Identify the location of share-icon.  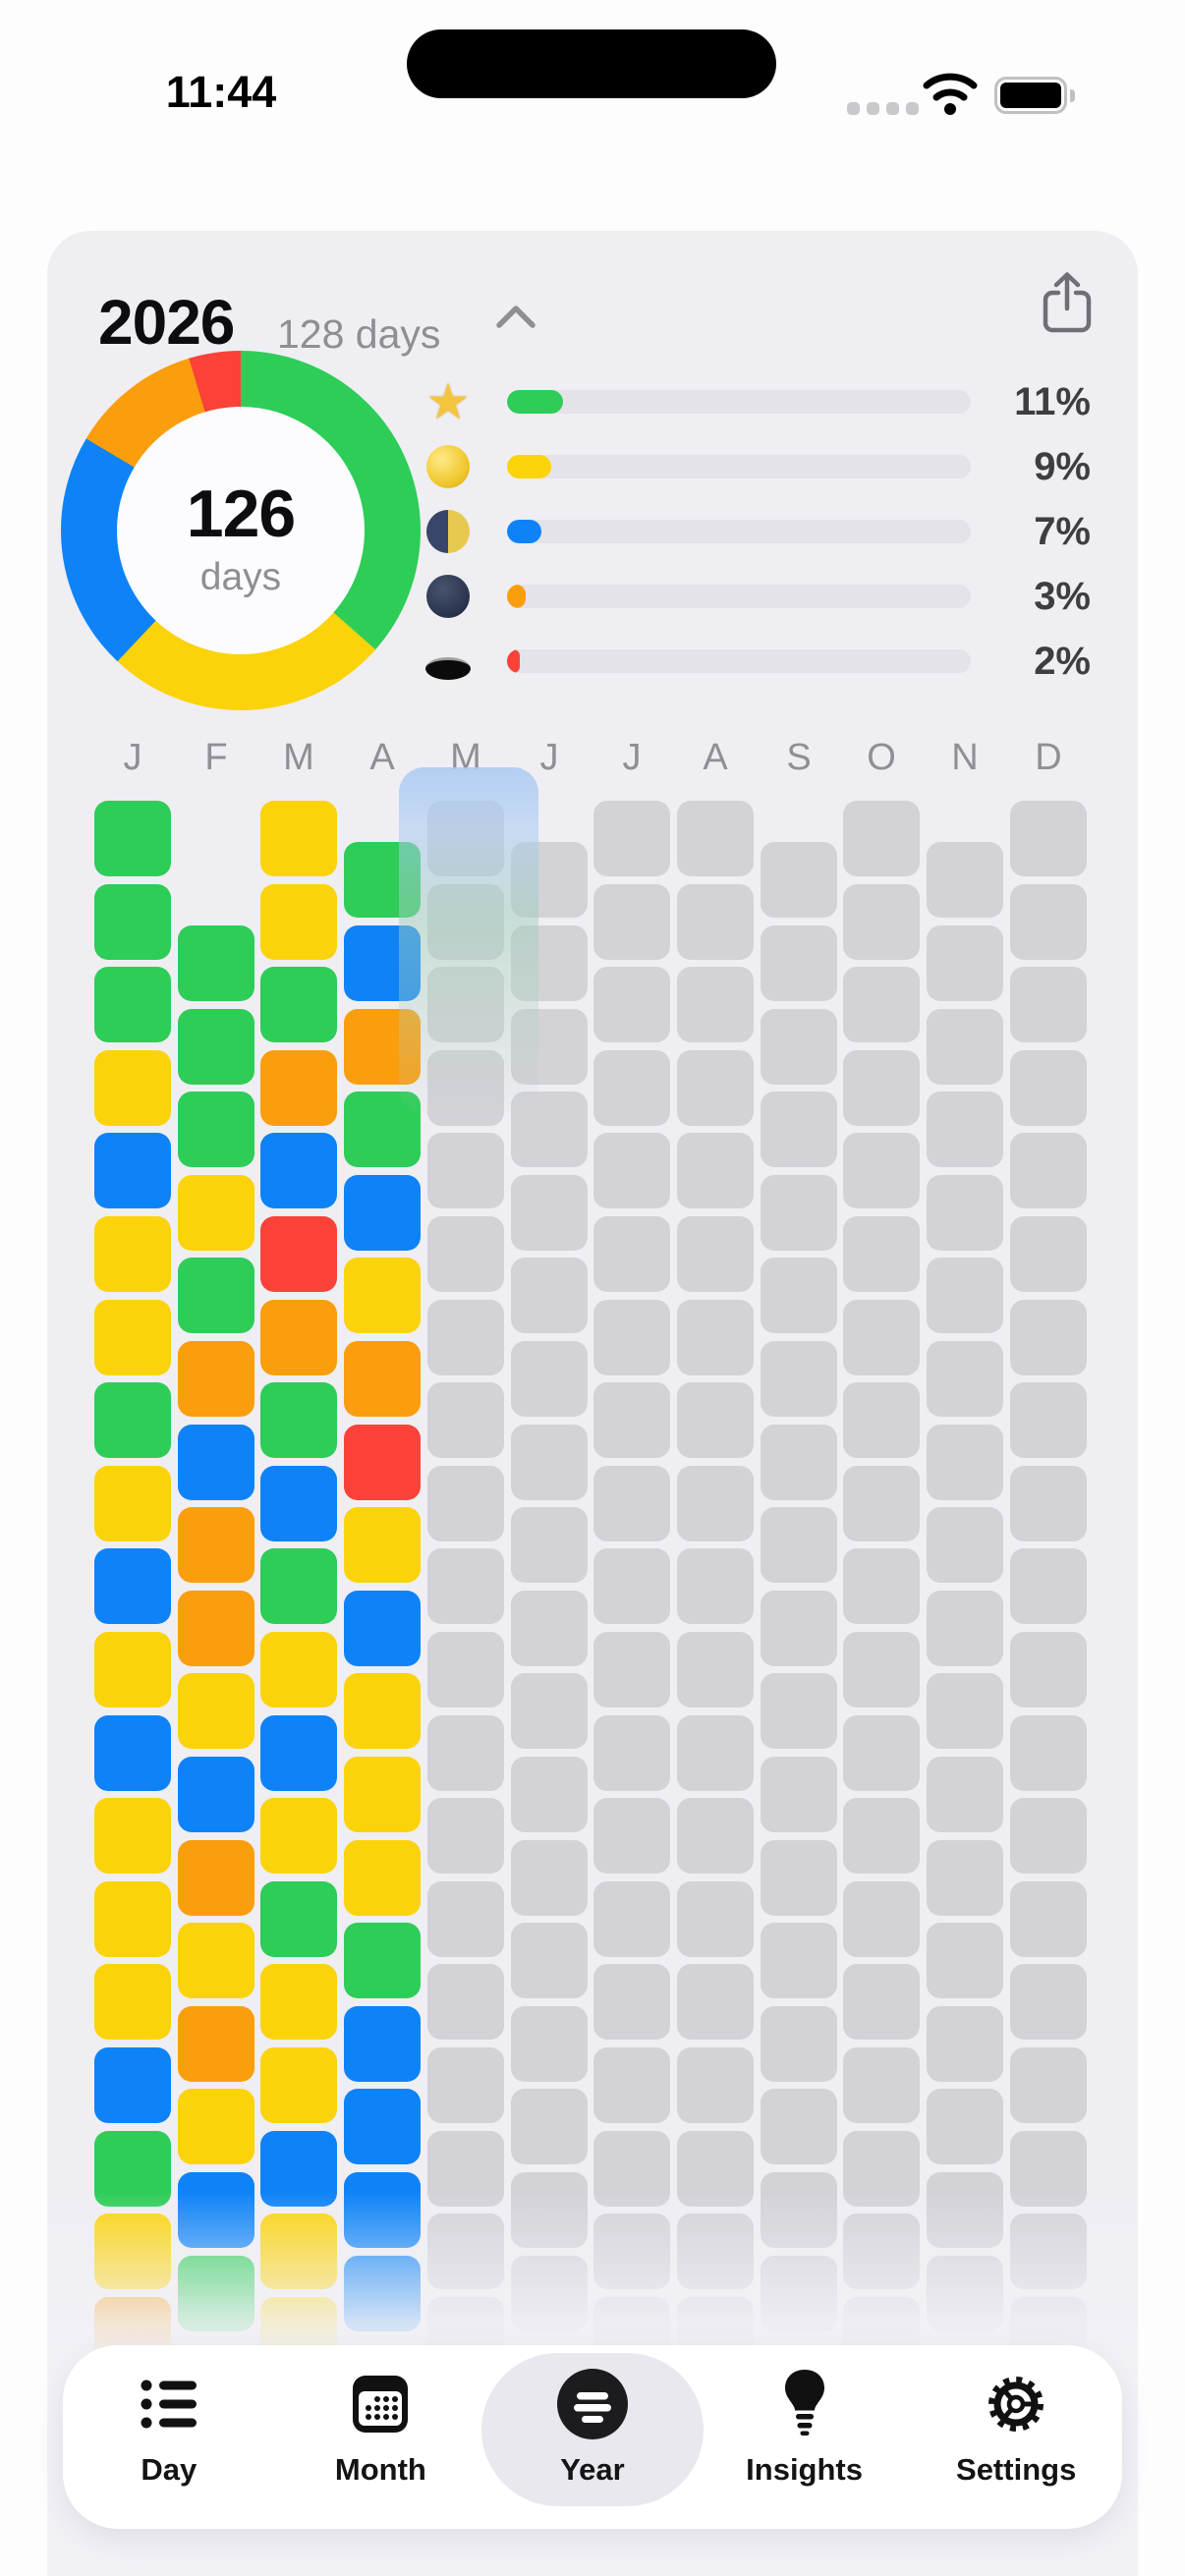
(1068, 306).